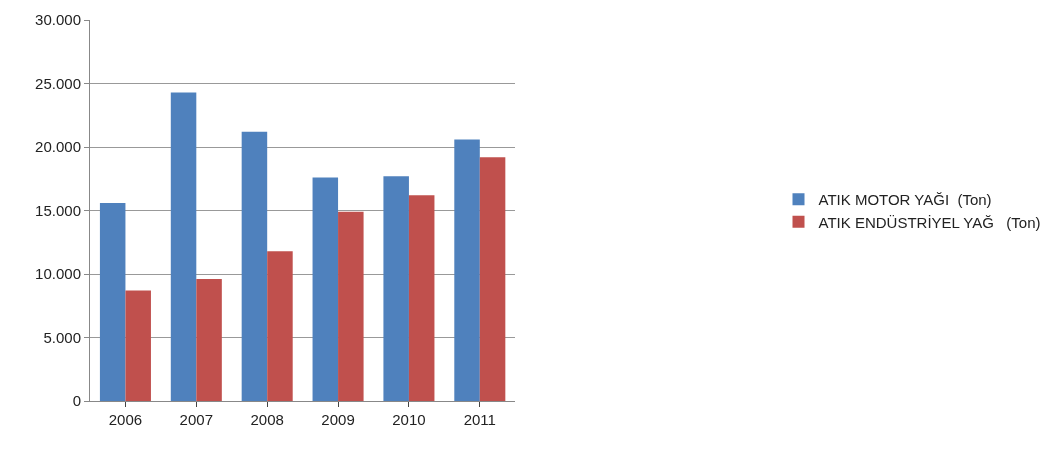  What do you see at coordinates (409, 419) in the screenshot?
I see `x-tick-label: 2010` at bounding box center [409, 419].